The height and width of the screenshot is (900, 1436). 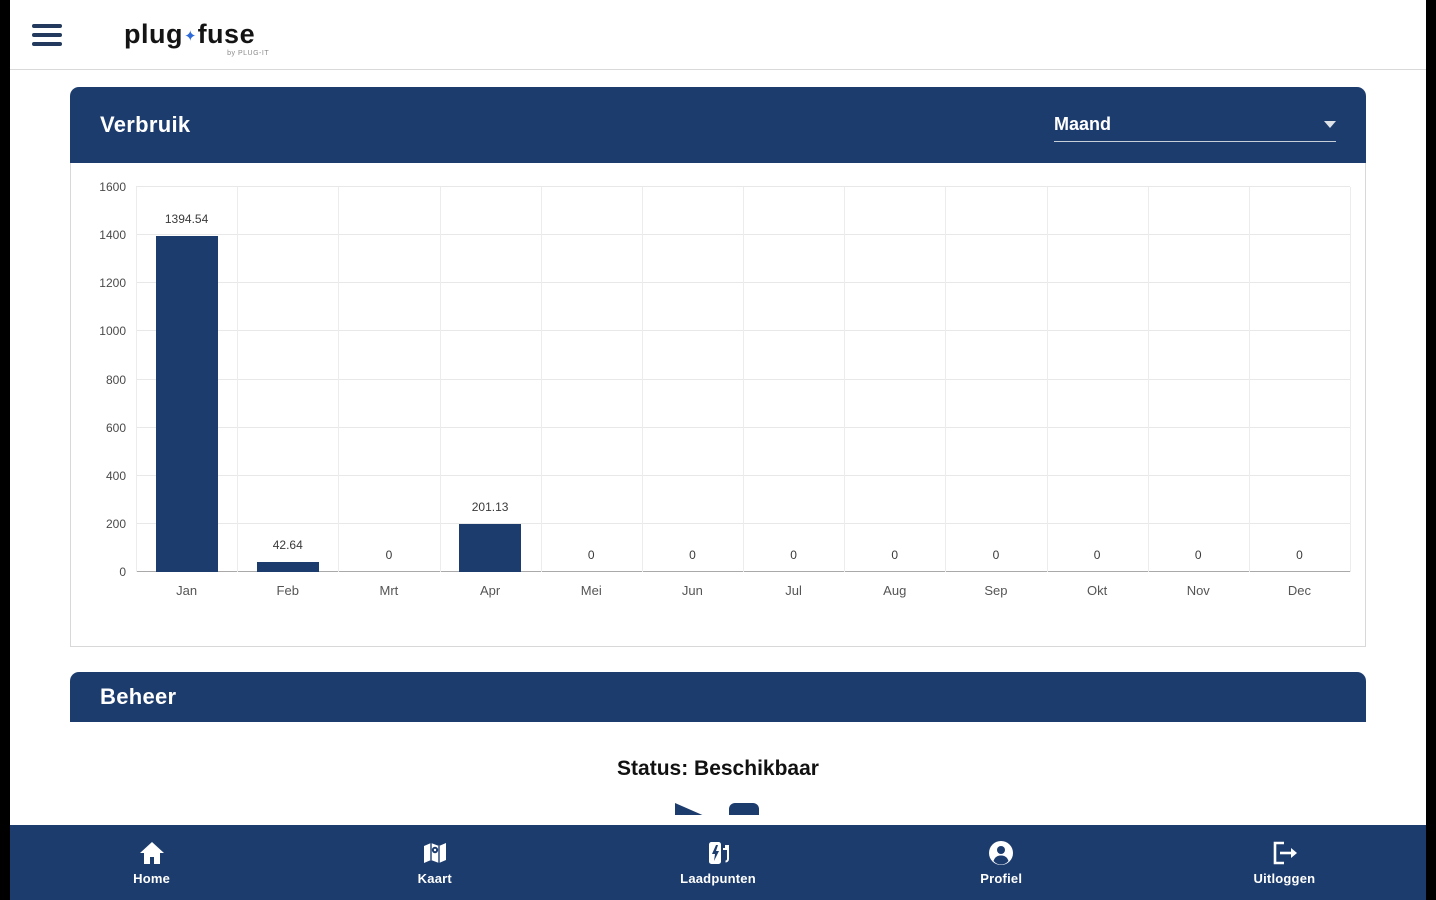 What do you see at coordinates (112, 187) in the screenshot?
I see `y-tick-label: 1600` at bounding box center [112, 187].